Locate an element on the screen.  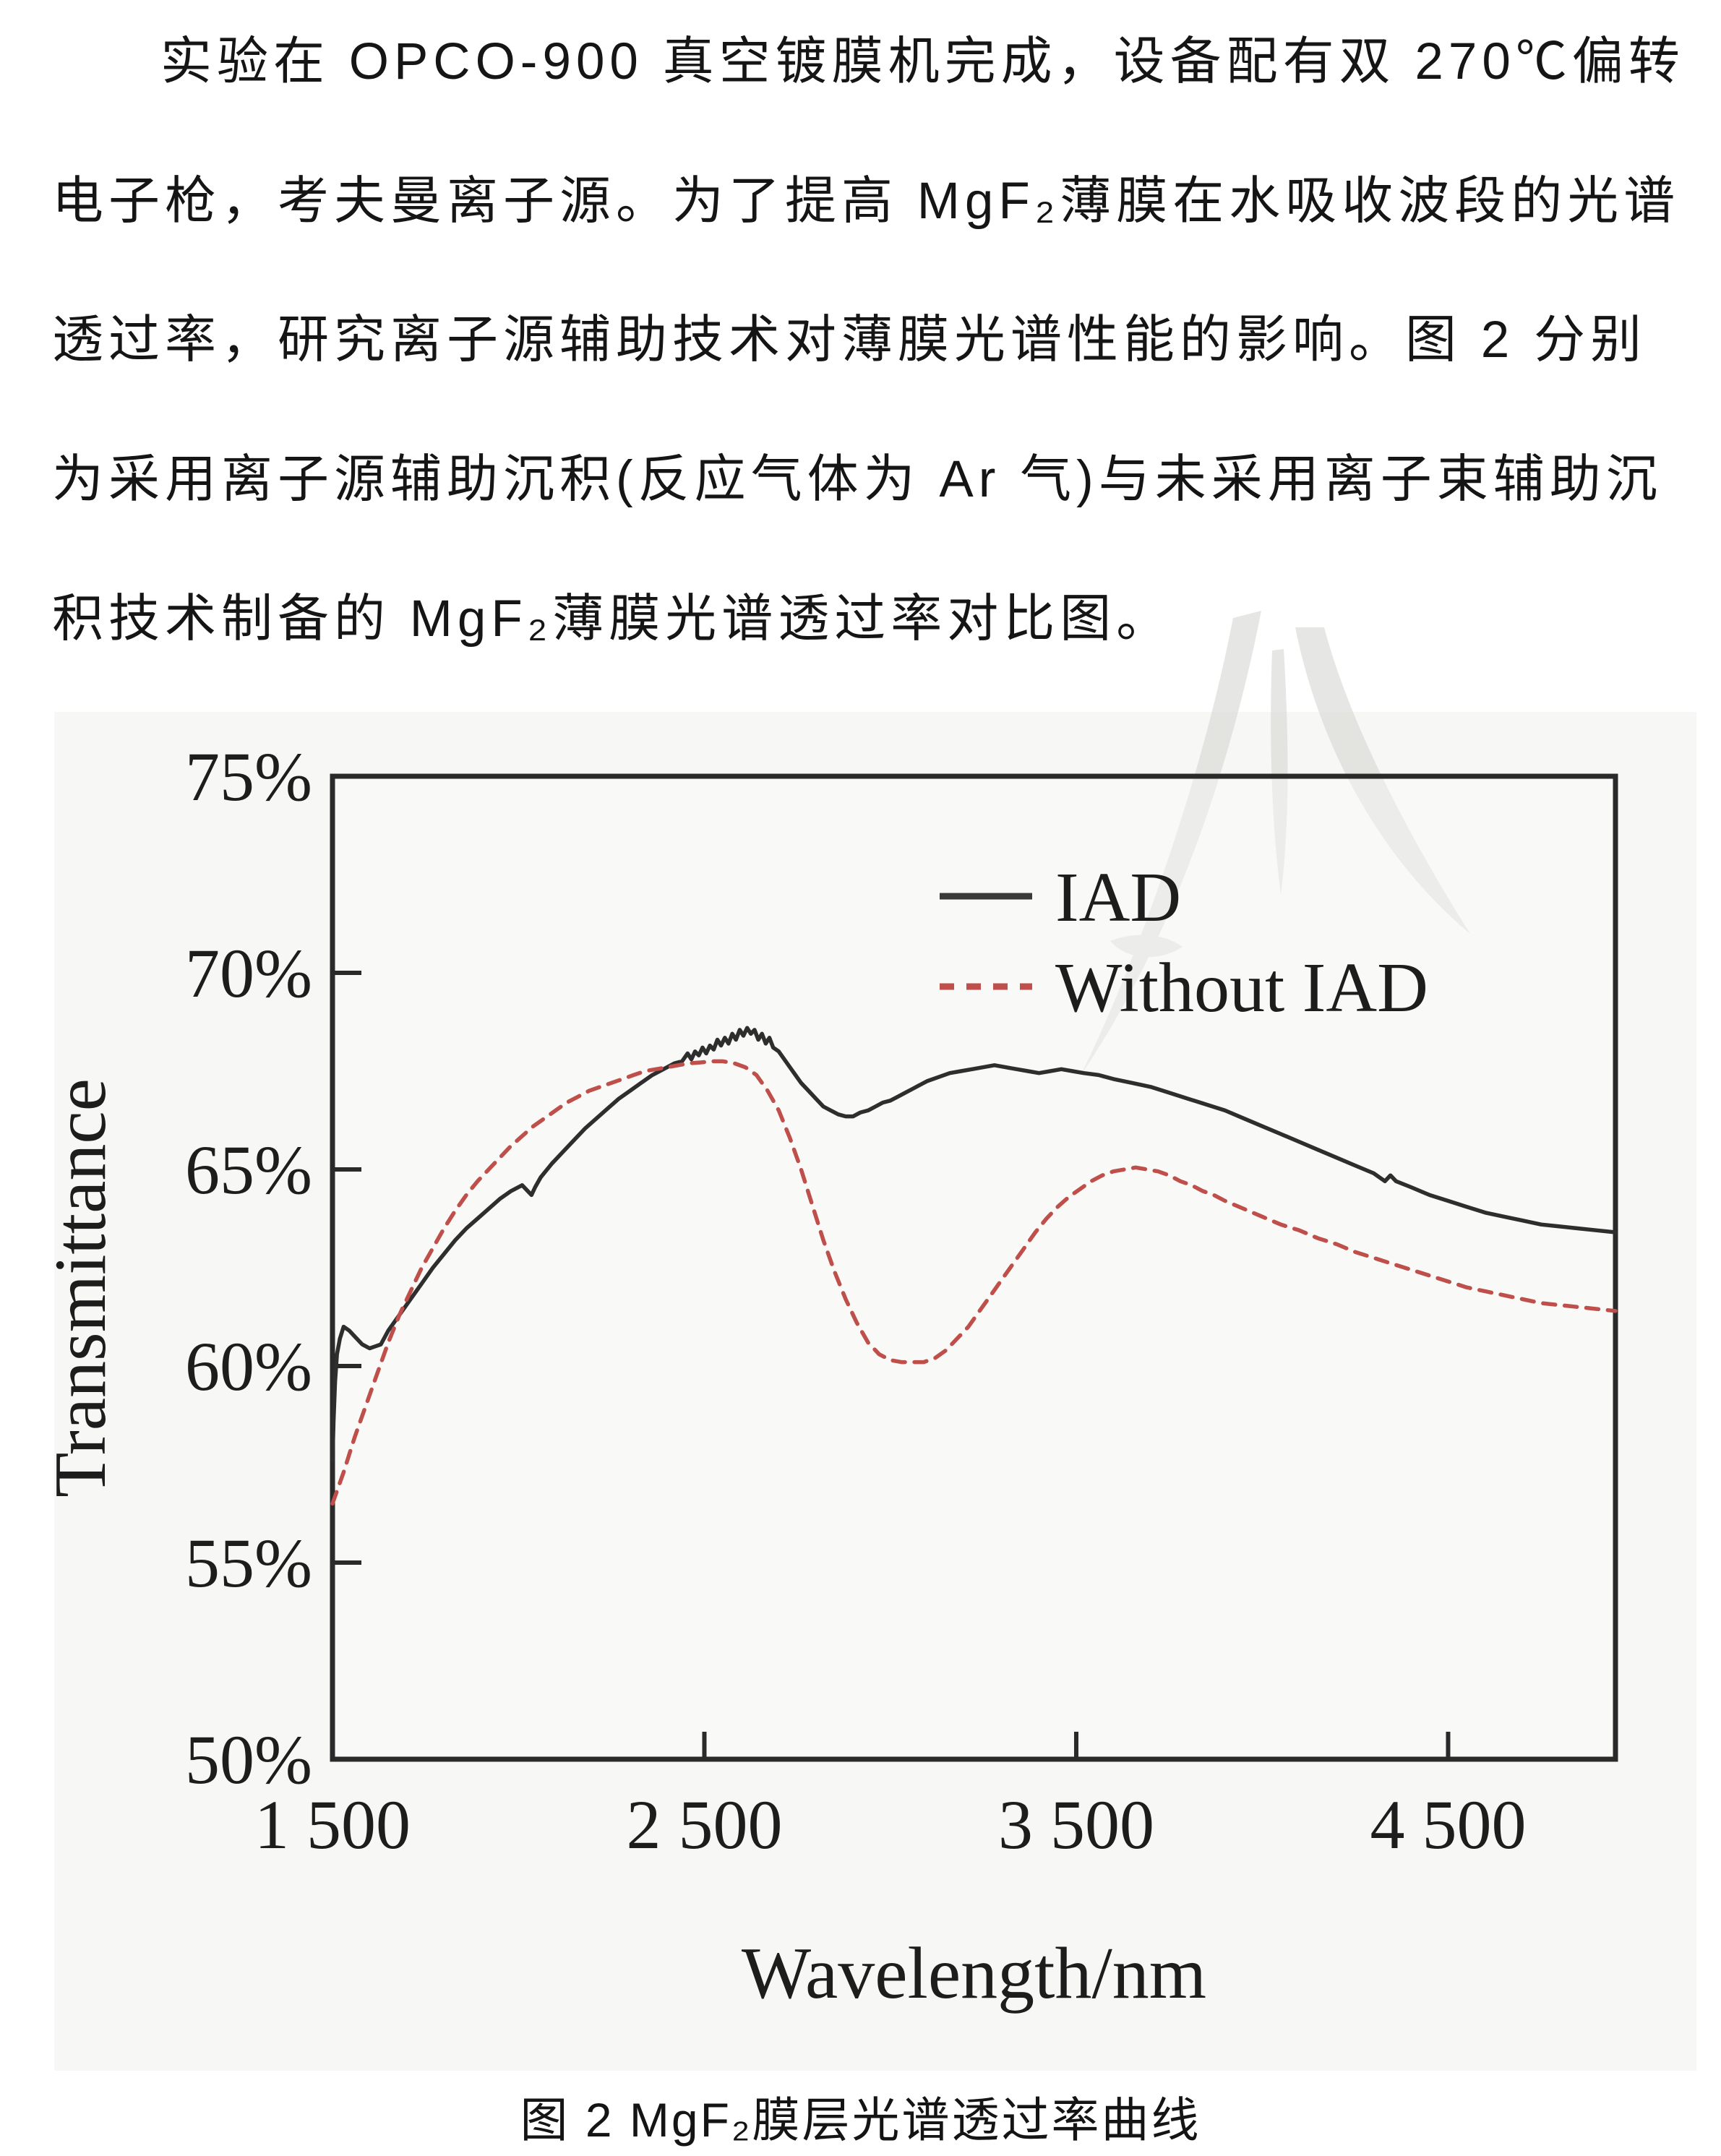
paragraph-line-2: 电子枪，考夫曼离子源。为了提高 MgF₂薄膜在水吸收波段的光谱 is located at coordinates (866, 202).